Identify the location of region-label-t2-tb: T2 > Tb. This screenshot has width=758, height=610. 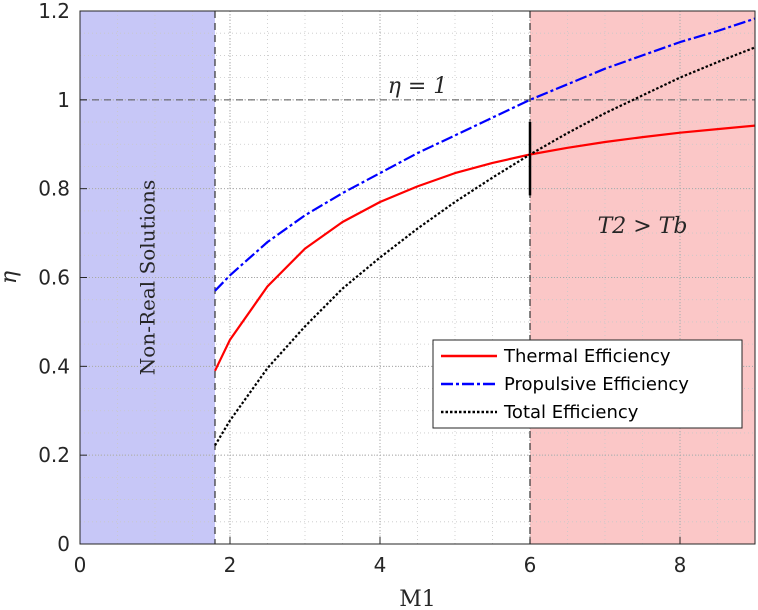
(643, 226).